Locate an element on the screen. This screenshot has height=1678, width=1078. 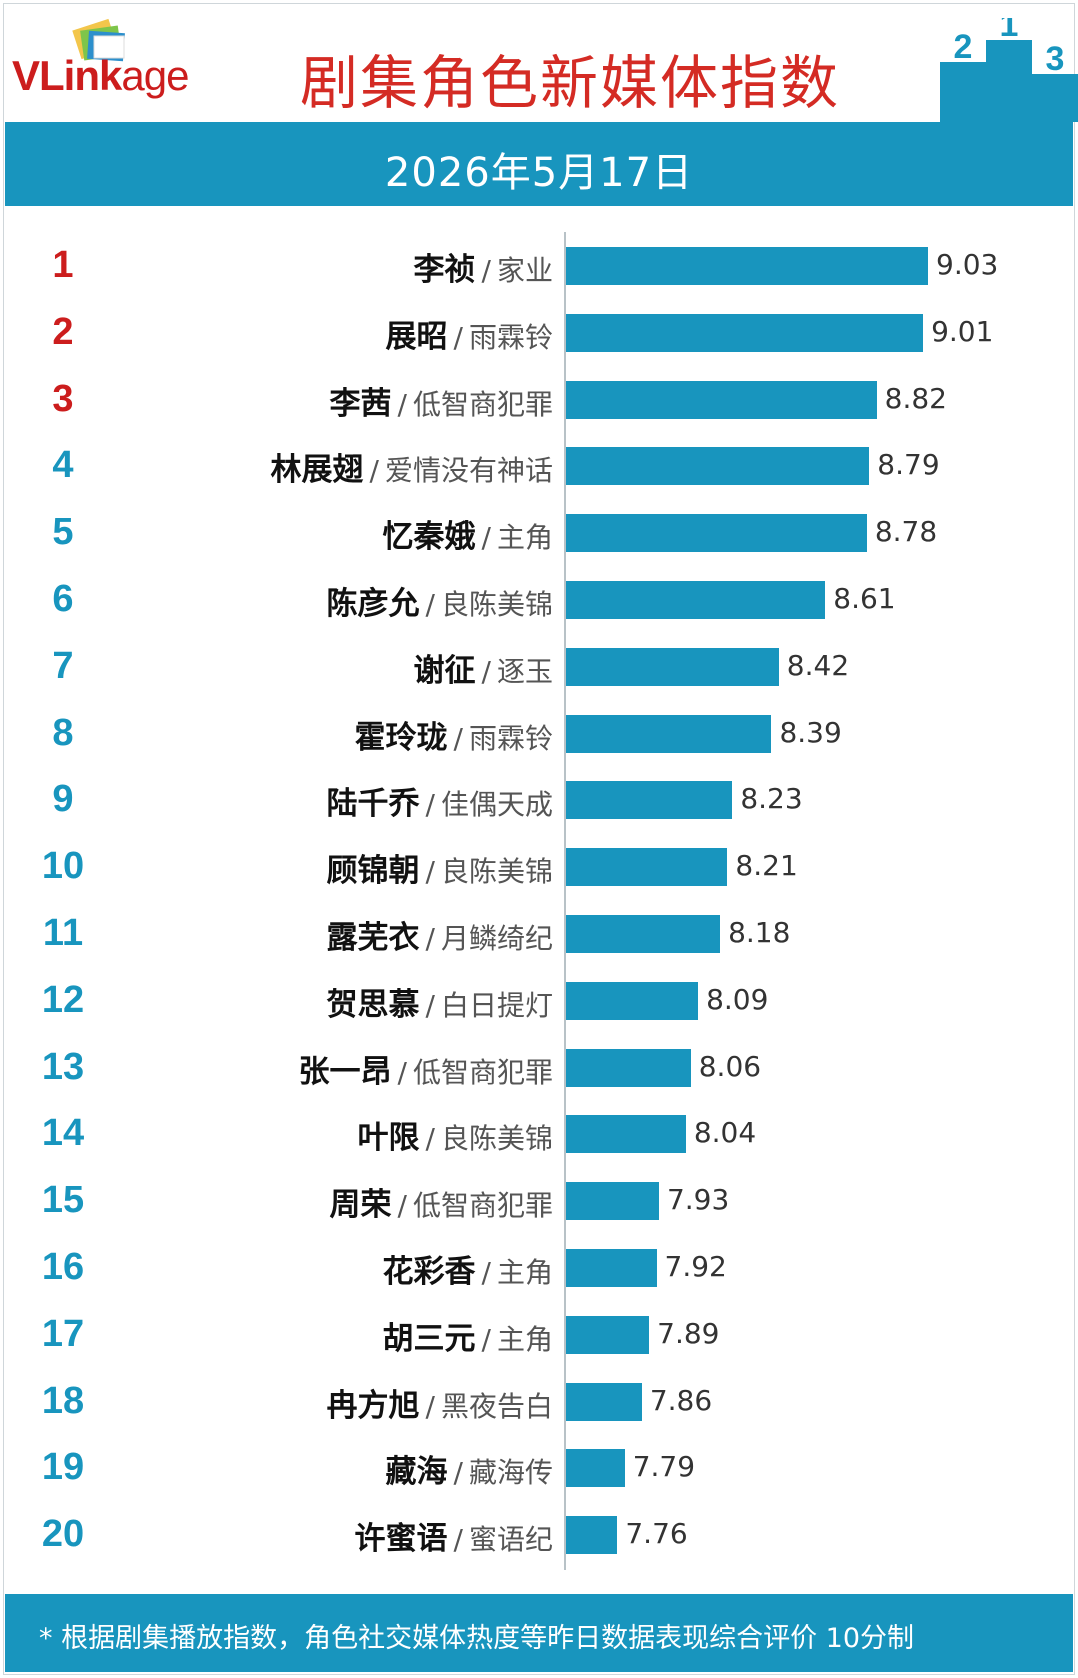
rank-number: 20 is located at coordinates (63, 1534).